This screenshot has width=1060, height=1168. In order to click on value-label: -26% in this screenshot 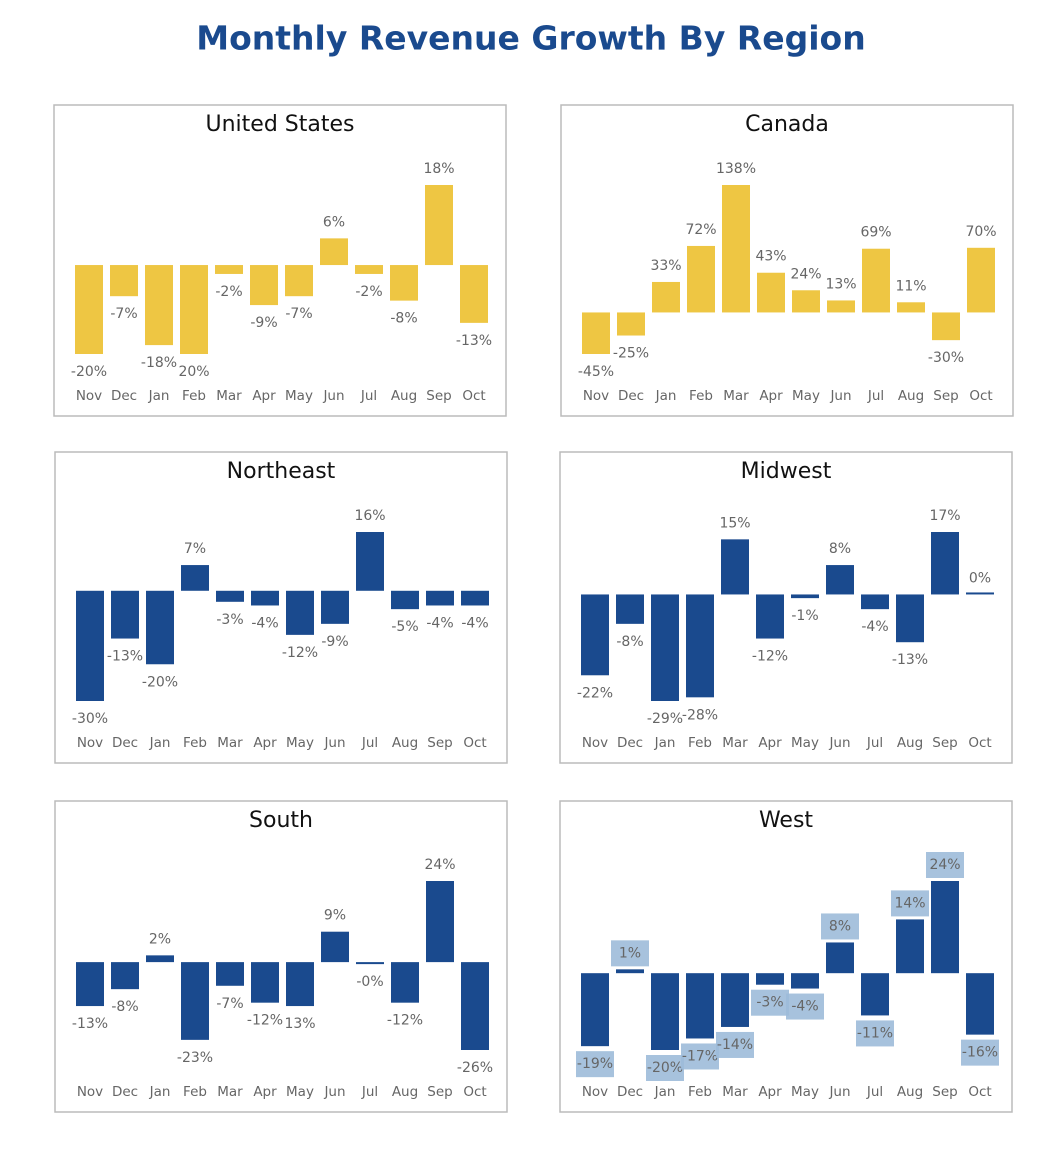, I will do `click(475, 1068)`.